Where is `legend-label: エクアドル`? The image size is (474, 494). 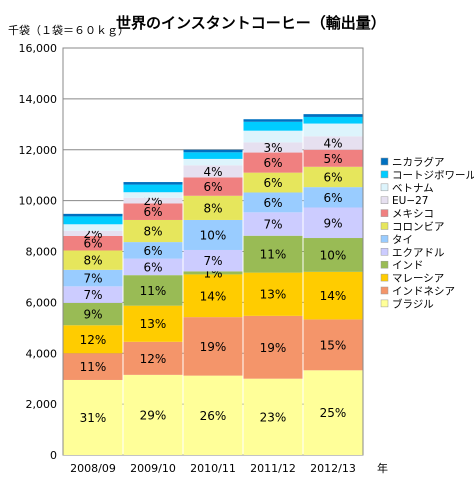
legend-label: エクアドル is located at coordinates (418, 253).